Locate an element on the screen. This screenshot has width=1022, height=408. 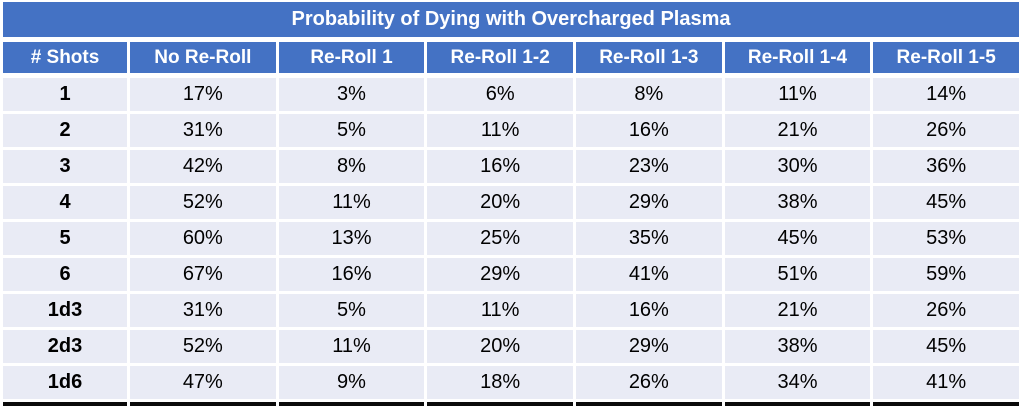
table-row-6: 6 67% 16% 29% 41% 51% 59% is located at coordinates (511, 274).